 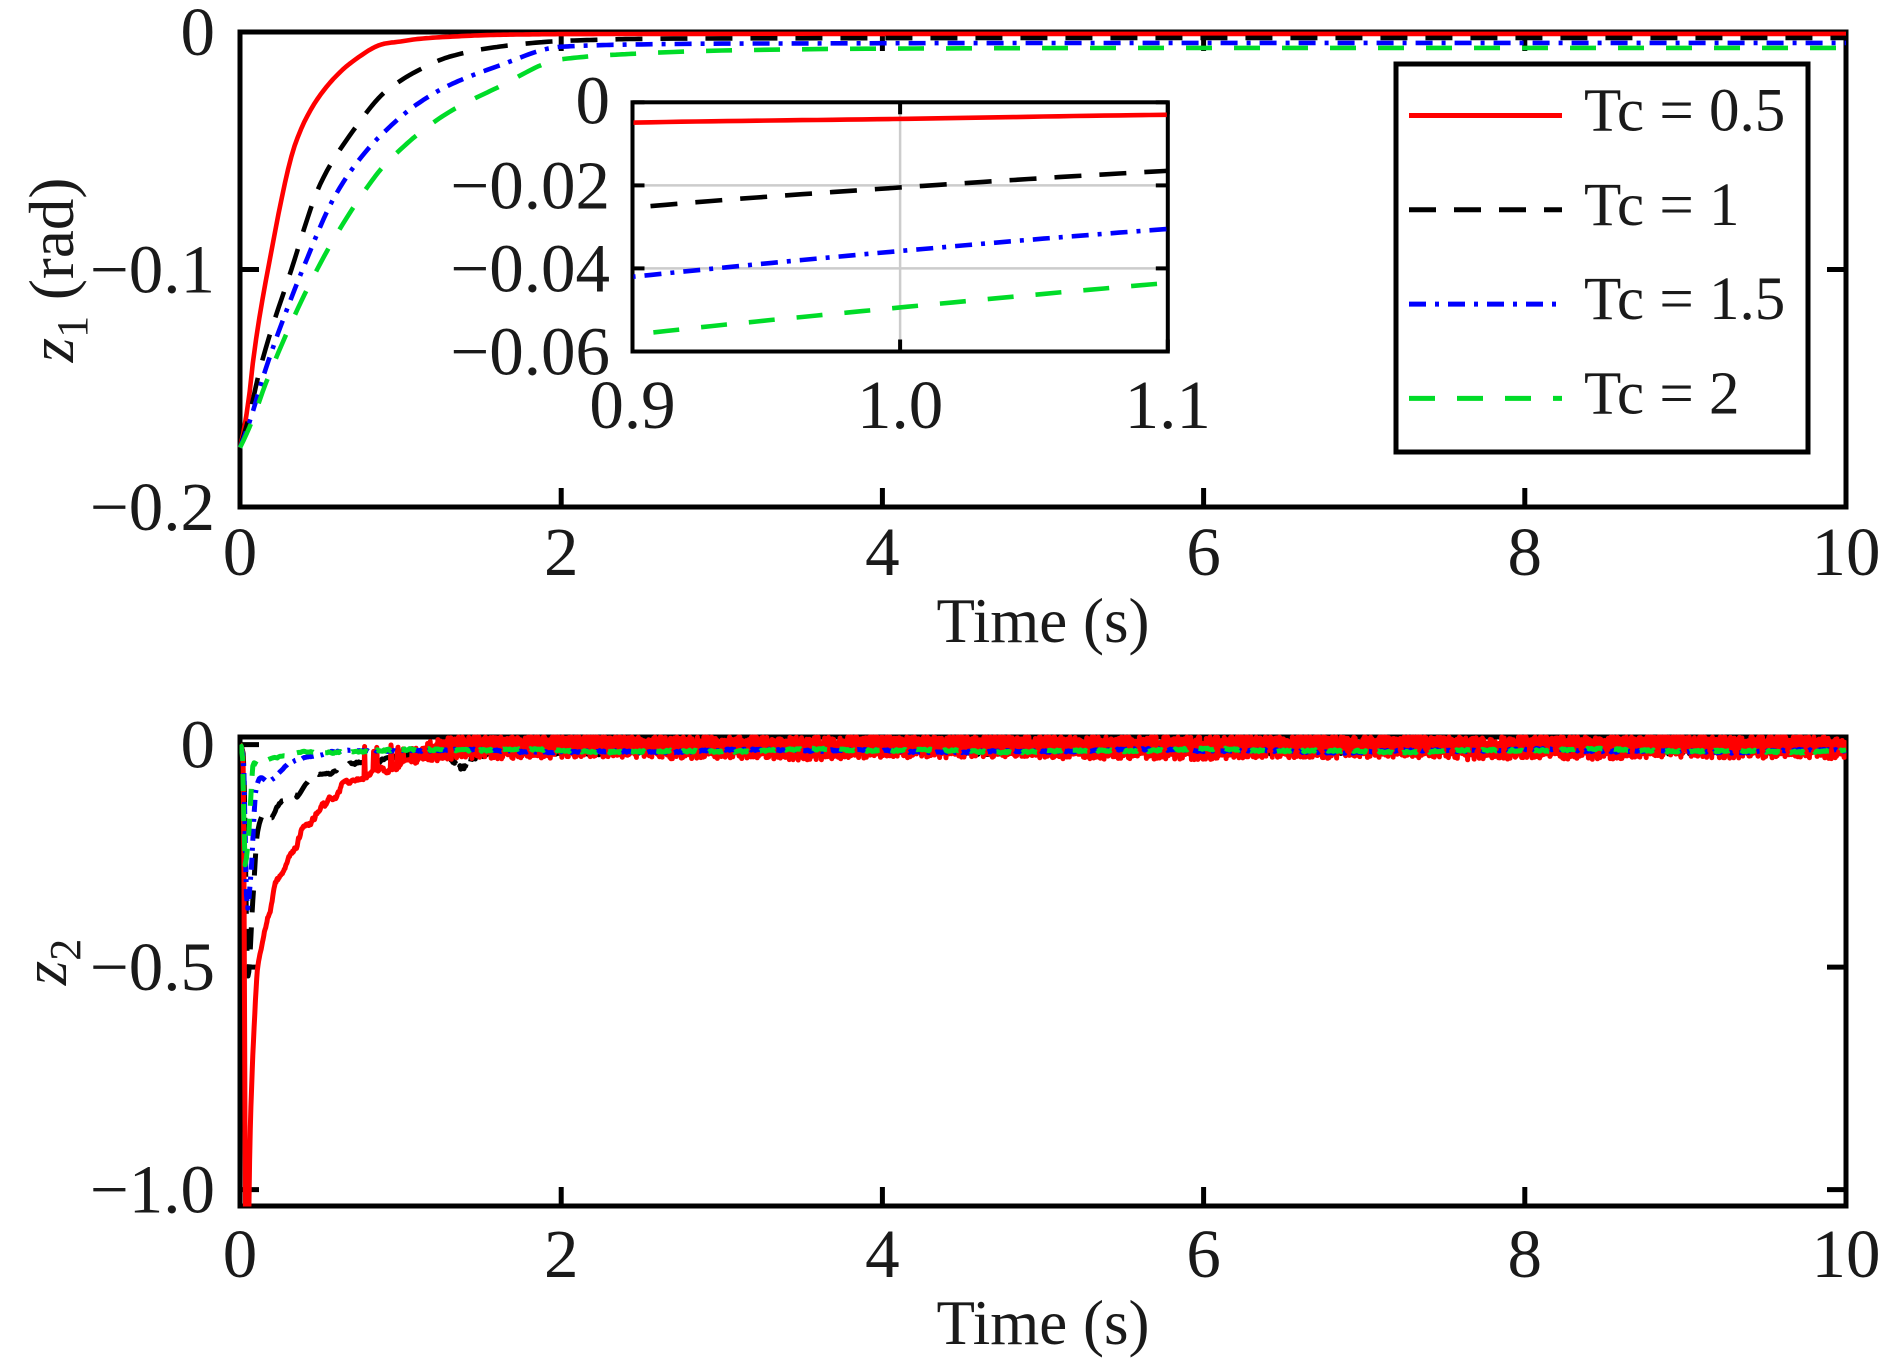 I want to click on svg-text: Tc = 2, so click(x=1661, y=393).